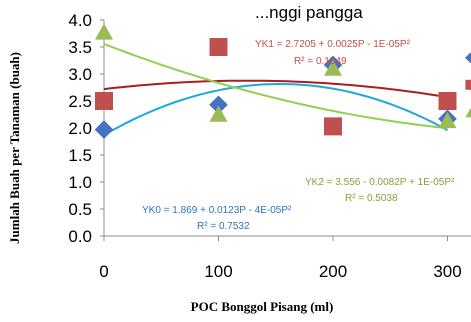 The image size is (471, 322). Describe the element at coordinates (371, 198) in the screenshot. I see `yk2-r2: R² = 0.5038` at that location.